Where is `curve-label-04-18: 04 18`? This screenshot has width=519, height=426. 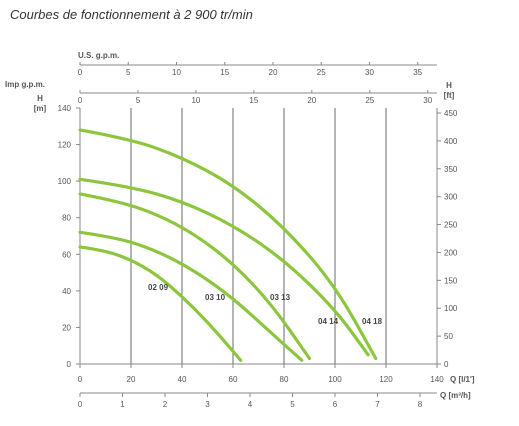
curve-label-04-18: 04 18 is located at coordinates (372, 321).